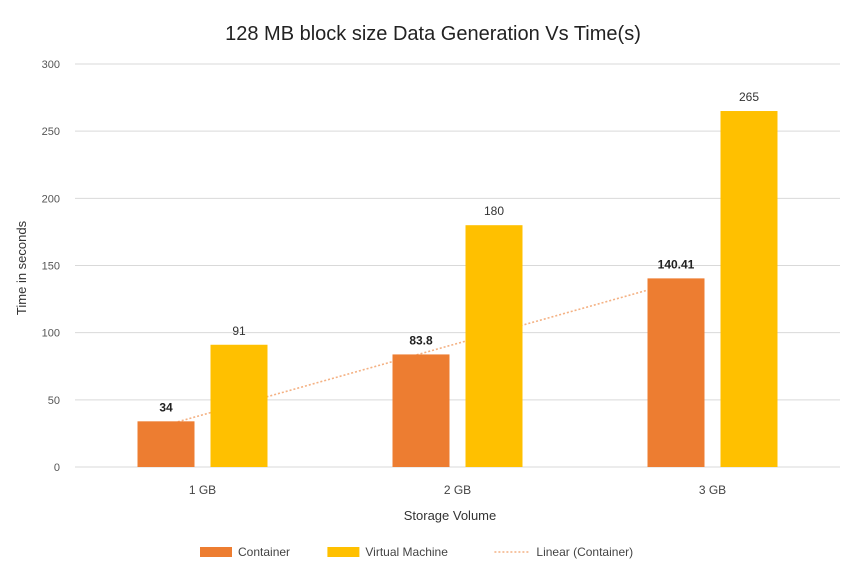 This screenshot has width=866, height=577. Describe the element at coordinates (54, 401) in the screenshot. I see `y-tick-label: 50` at that location.